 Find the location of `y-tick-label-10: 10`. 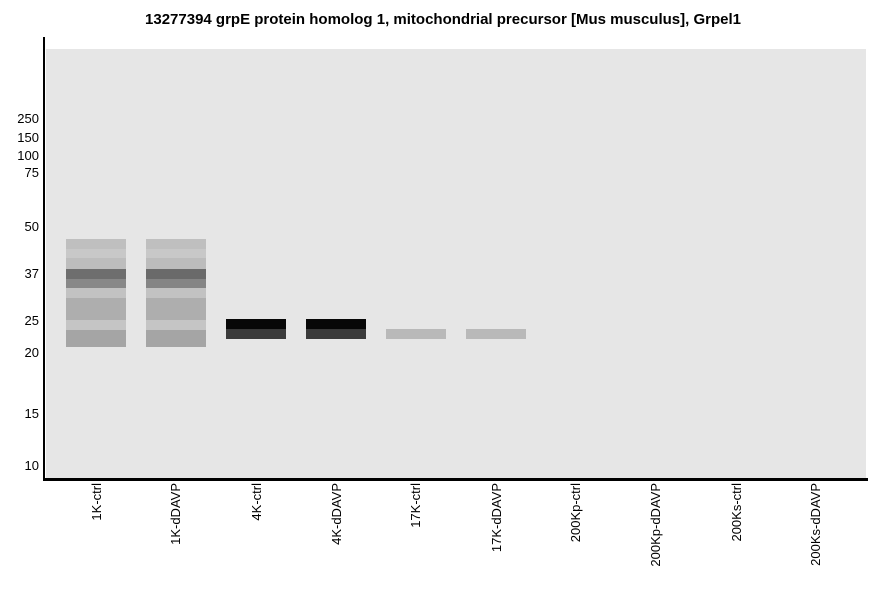

y-tick-label-10: 10 is located at coordinates (31, 465).